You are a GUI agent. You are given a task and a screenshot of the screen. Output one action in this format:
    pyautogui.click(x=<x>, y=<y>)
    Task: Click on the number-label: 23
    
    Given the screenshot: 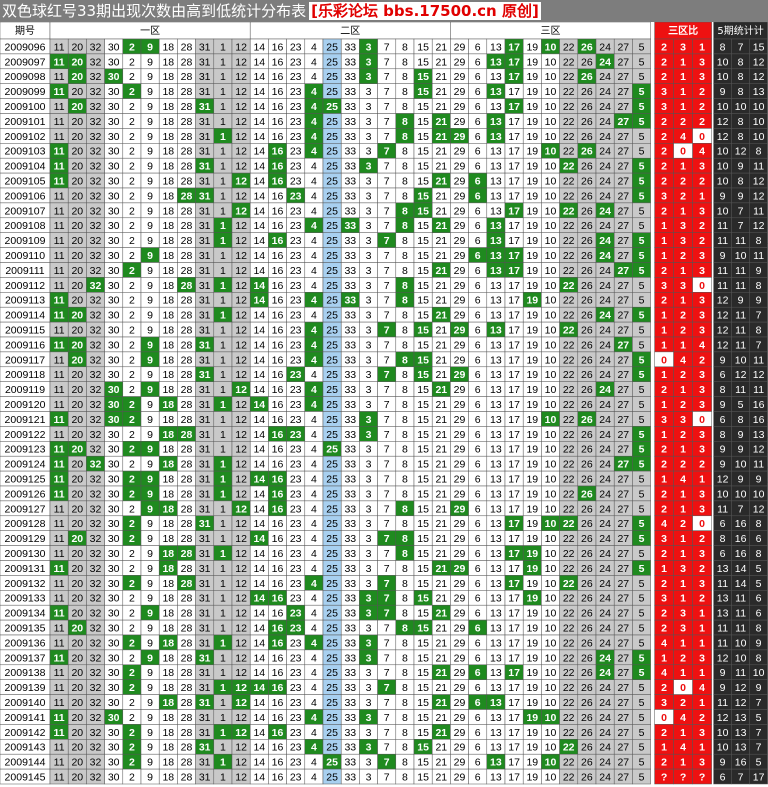 What is the action you would take?
    pyautogui.click(x=296, y=241)
    